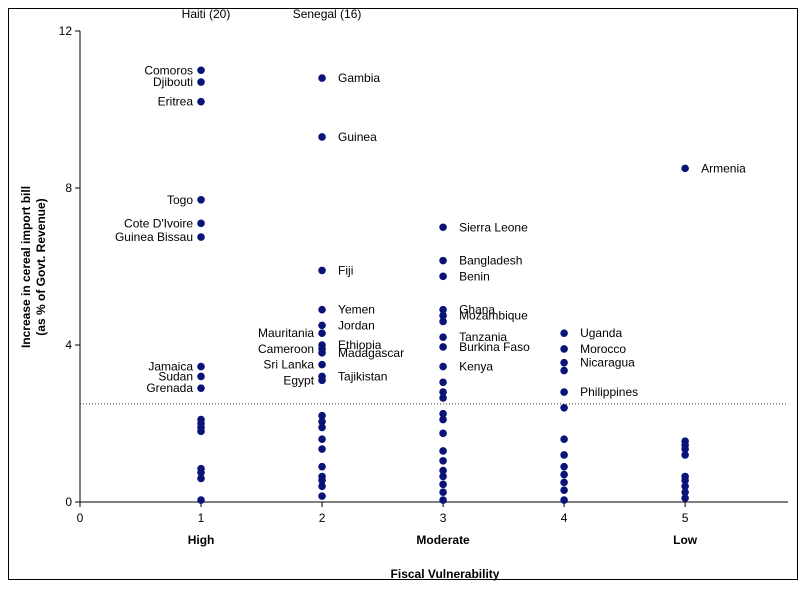  Describe the element at coordinates (601, 333) in the screenshot. I see `point-label: Uganda` at that location.